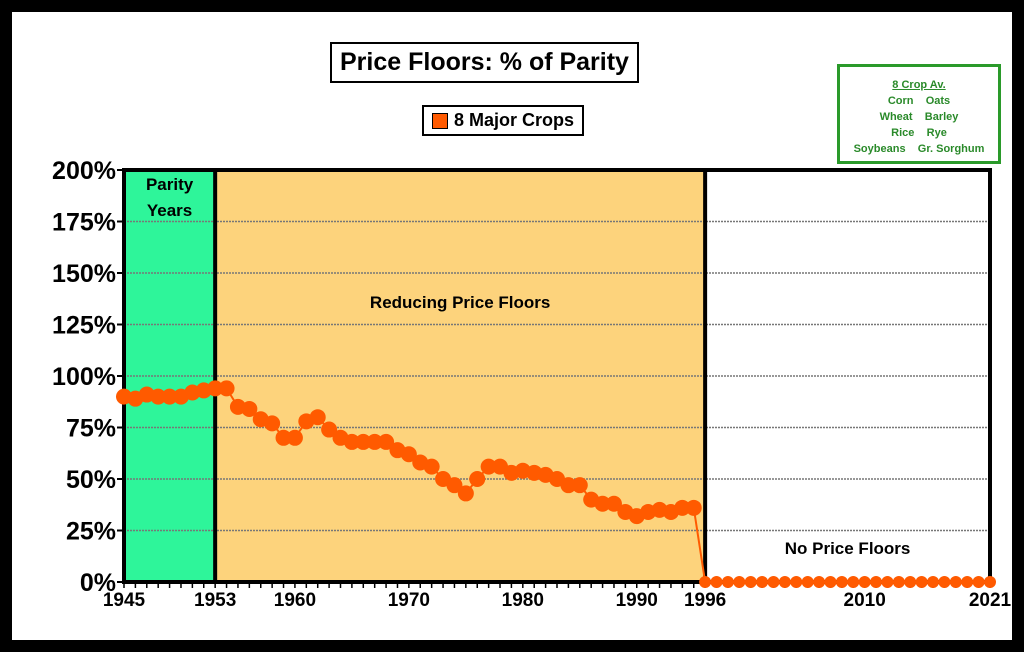 The image size is (1024, 652). I want to click on y-tick-label: 75%, so click(91, 429).